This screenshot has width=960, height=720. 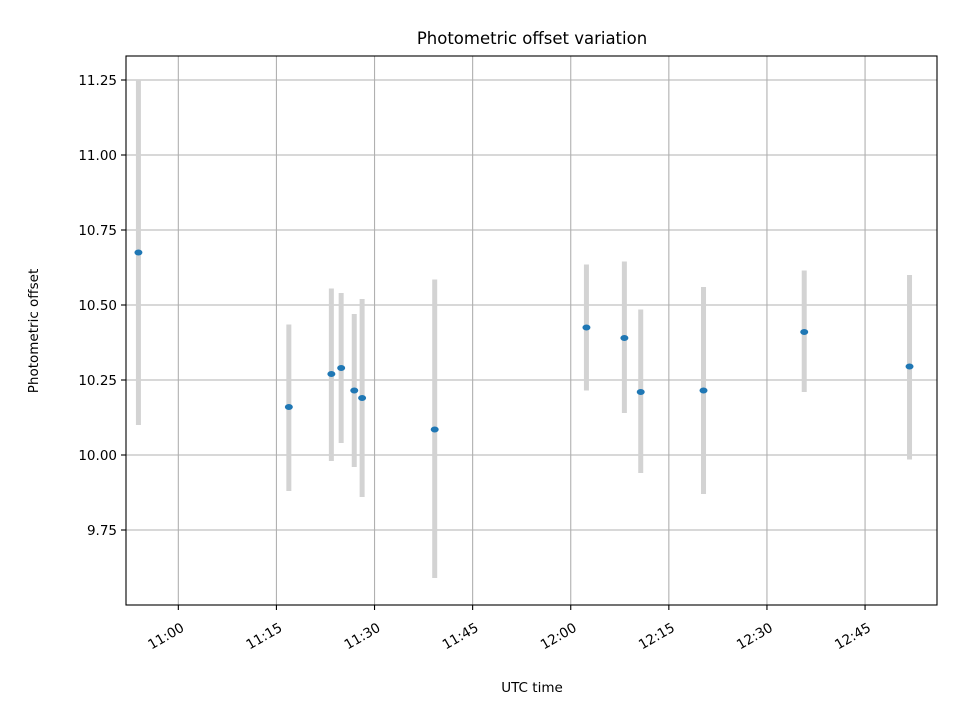 I want to click on x-tick-label: 11:30, so click(x=363, y=636).